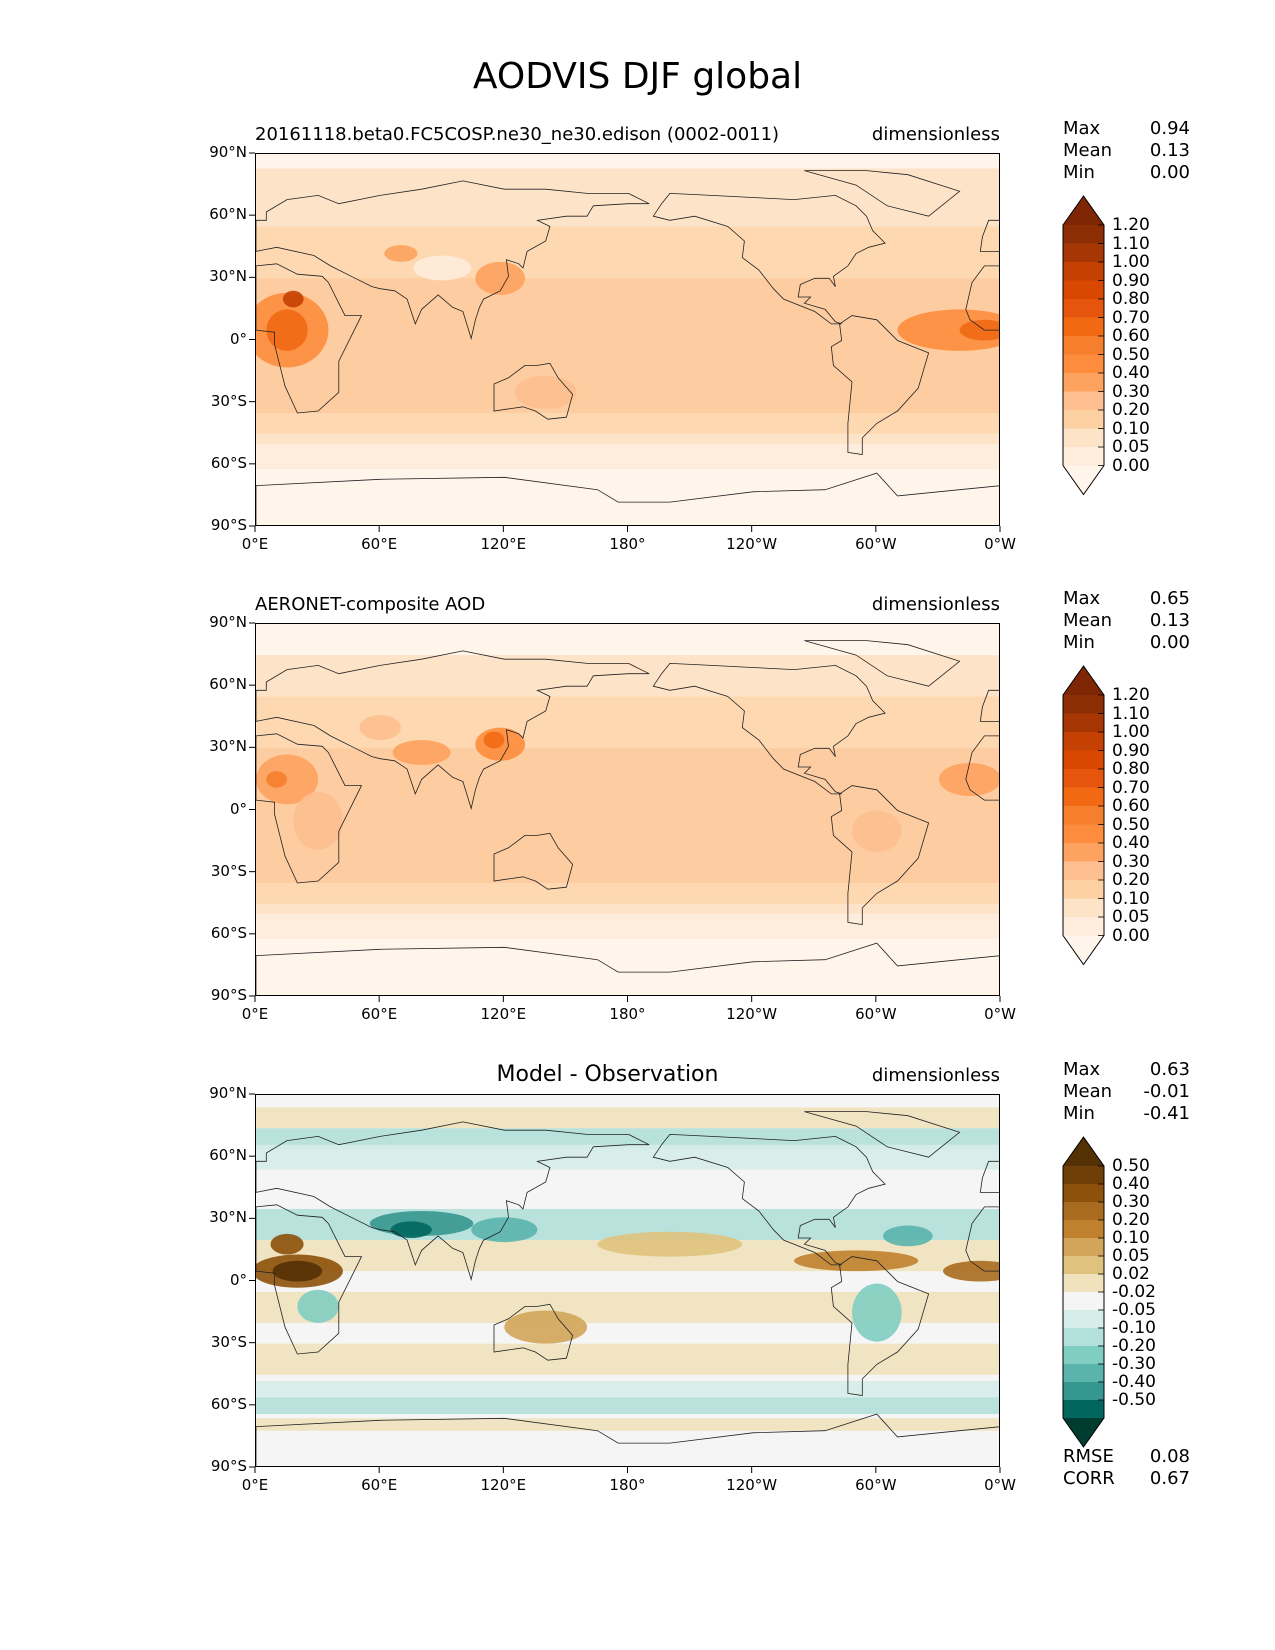  I want to click on colorbar-label: -0.40, so click(1134, 1382).